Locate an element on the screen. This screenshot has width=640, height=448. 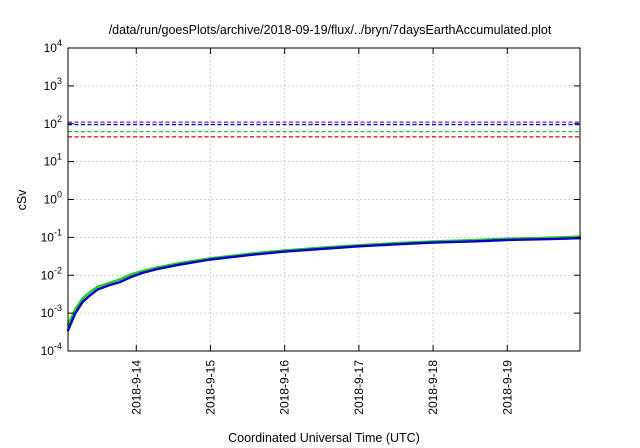
y-tick-exponent: 2 is located at coordinates (59, 119).